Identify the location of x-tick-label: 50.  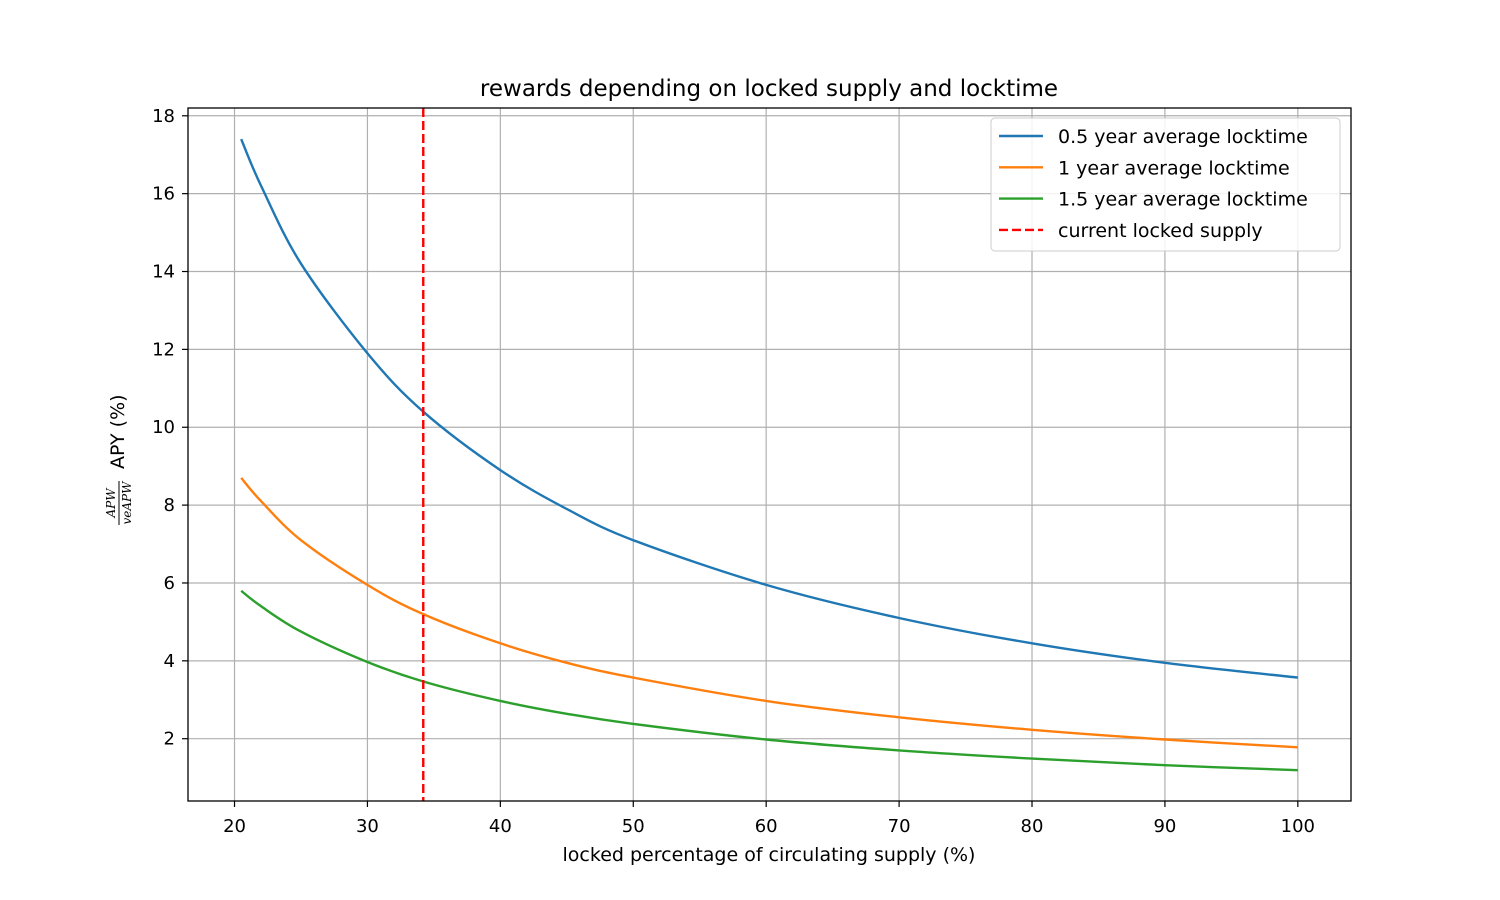
(633, 826).